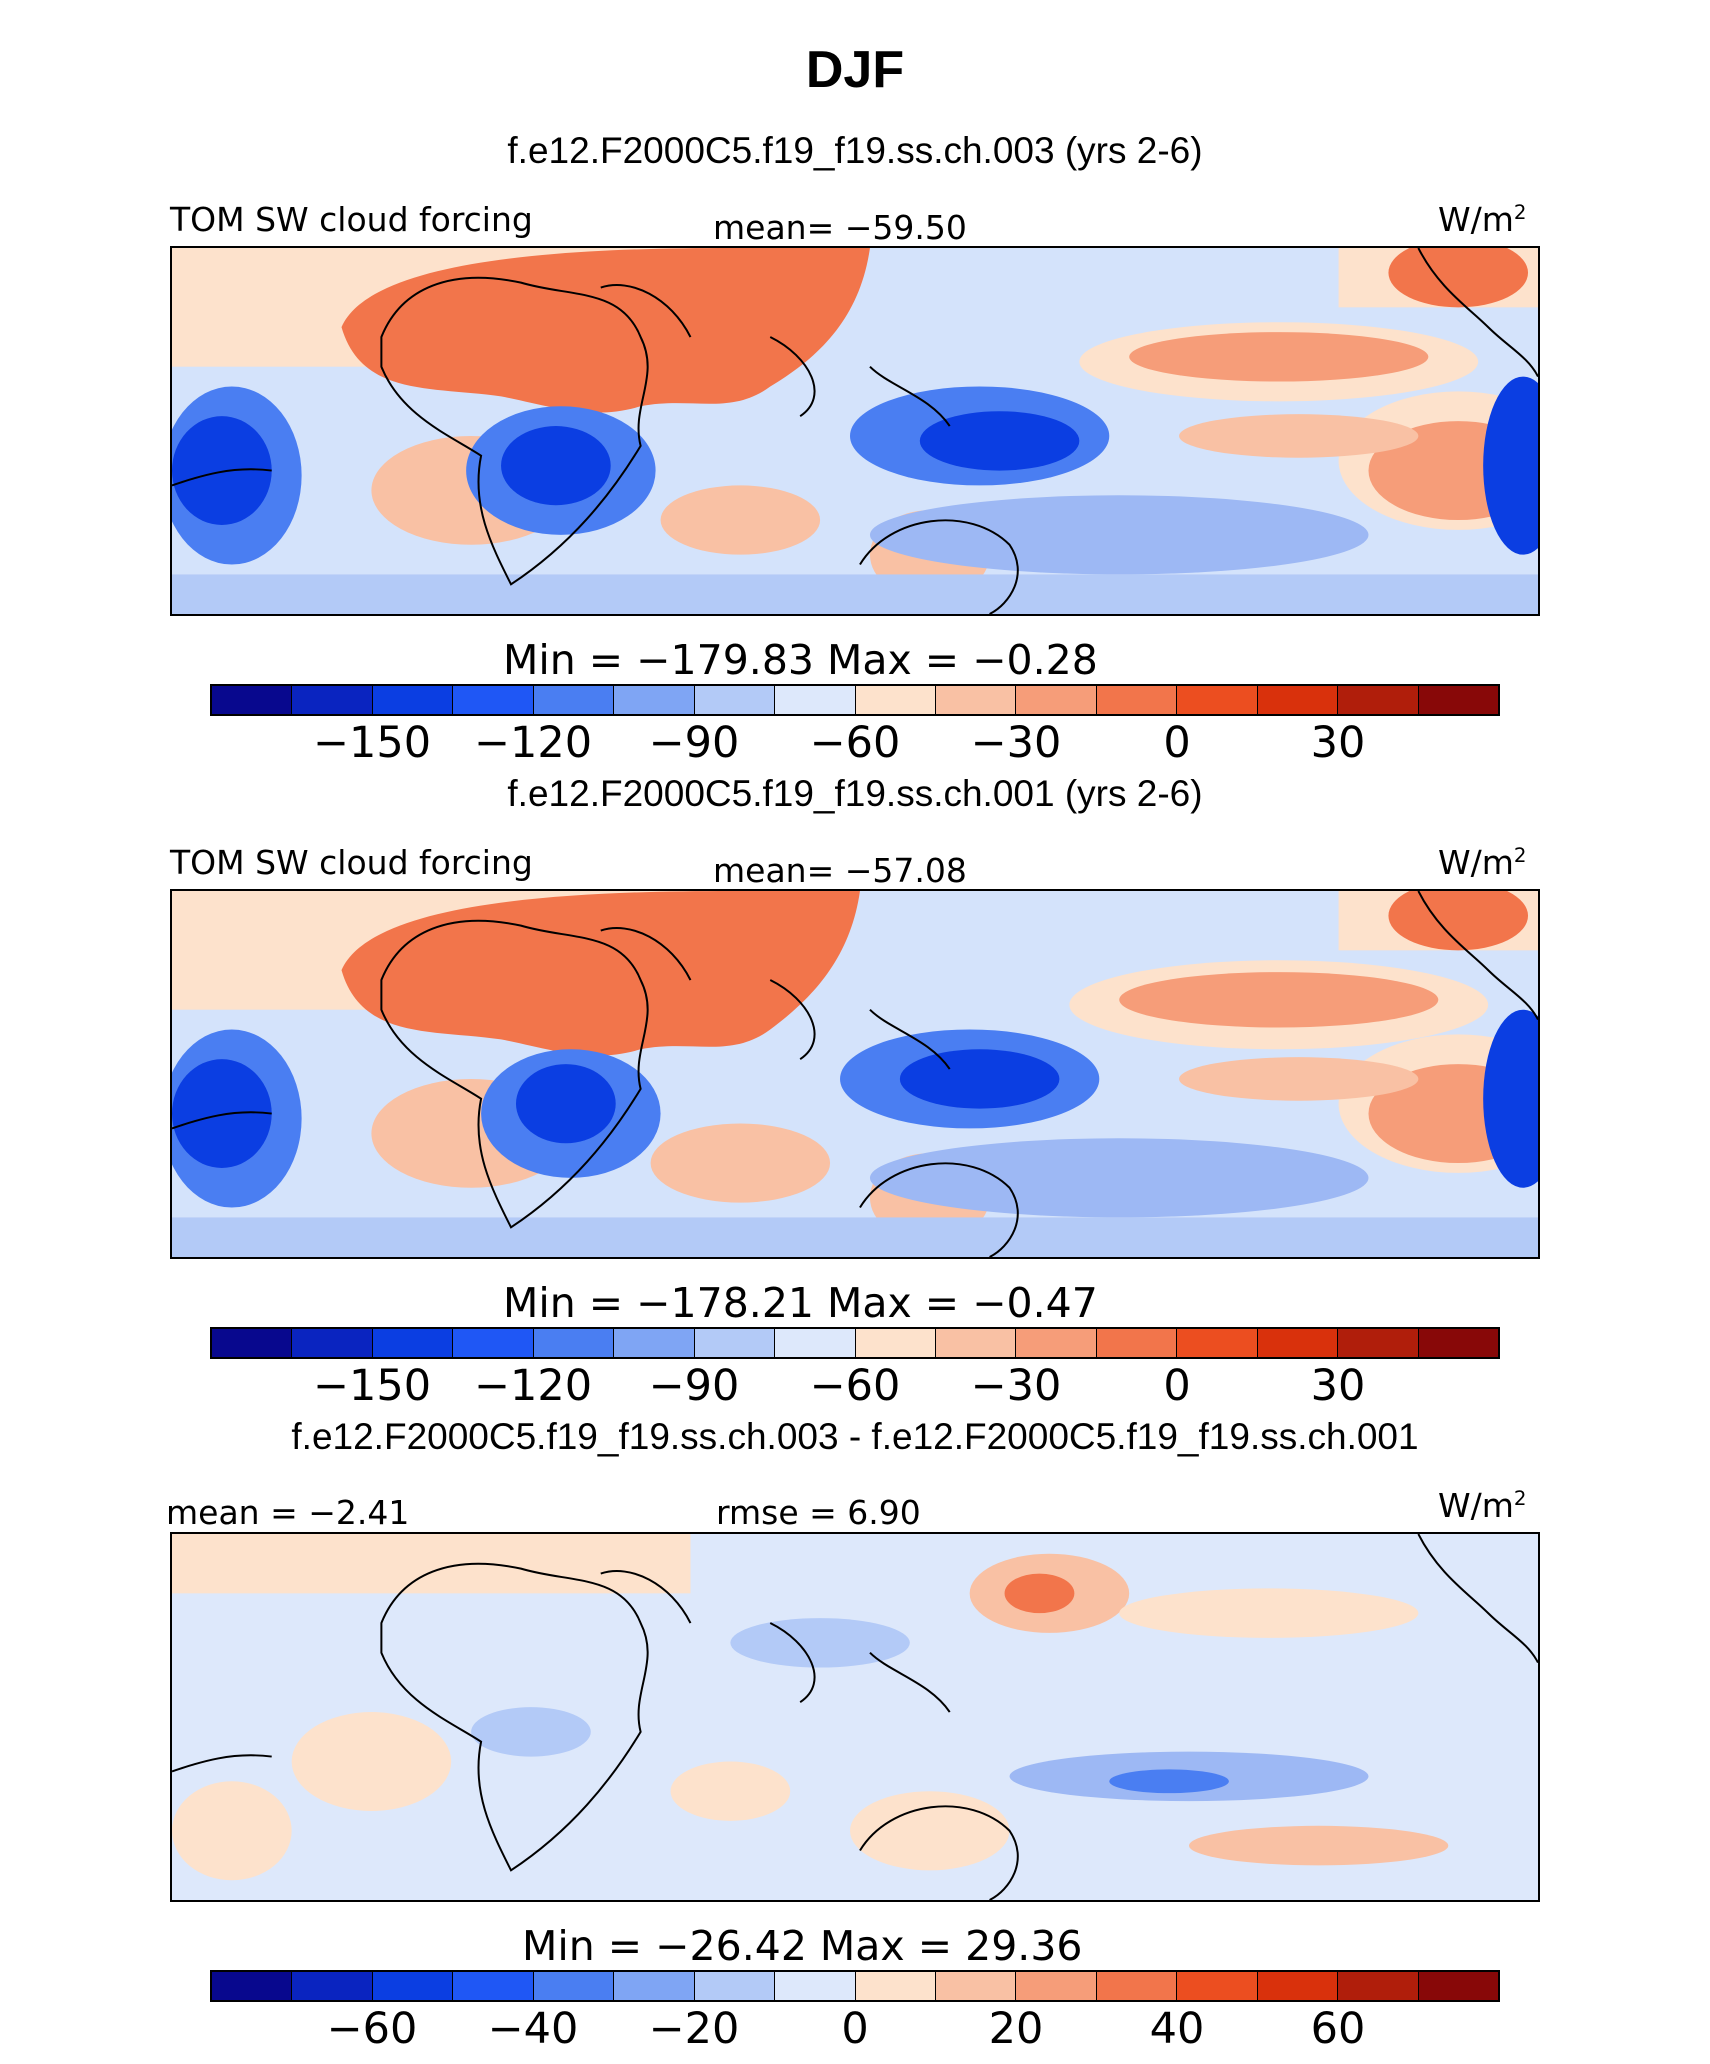 The width and height of the screenshot is (1710, 2064). What do you see at coordinates (840, 870) in the screenshot?
I see `panel-2-mean-label: mean= −57.08` at bounding box center [840, 870].